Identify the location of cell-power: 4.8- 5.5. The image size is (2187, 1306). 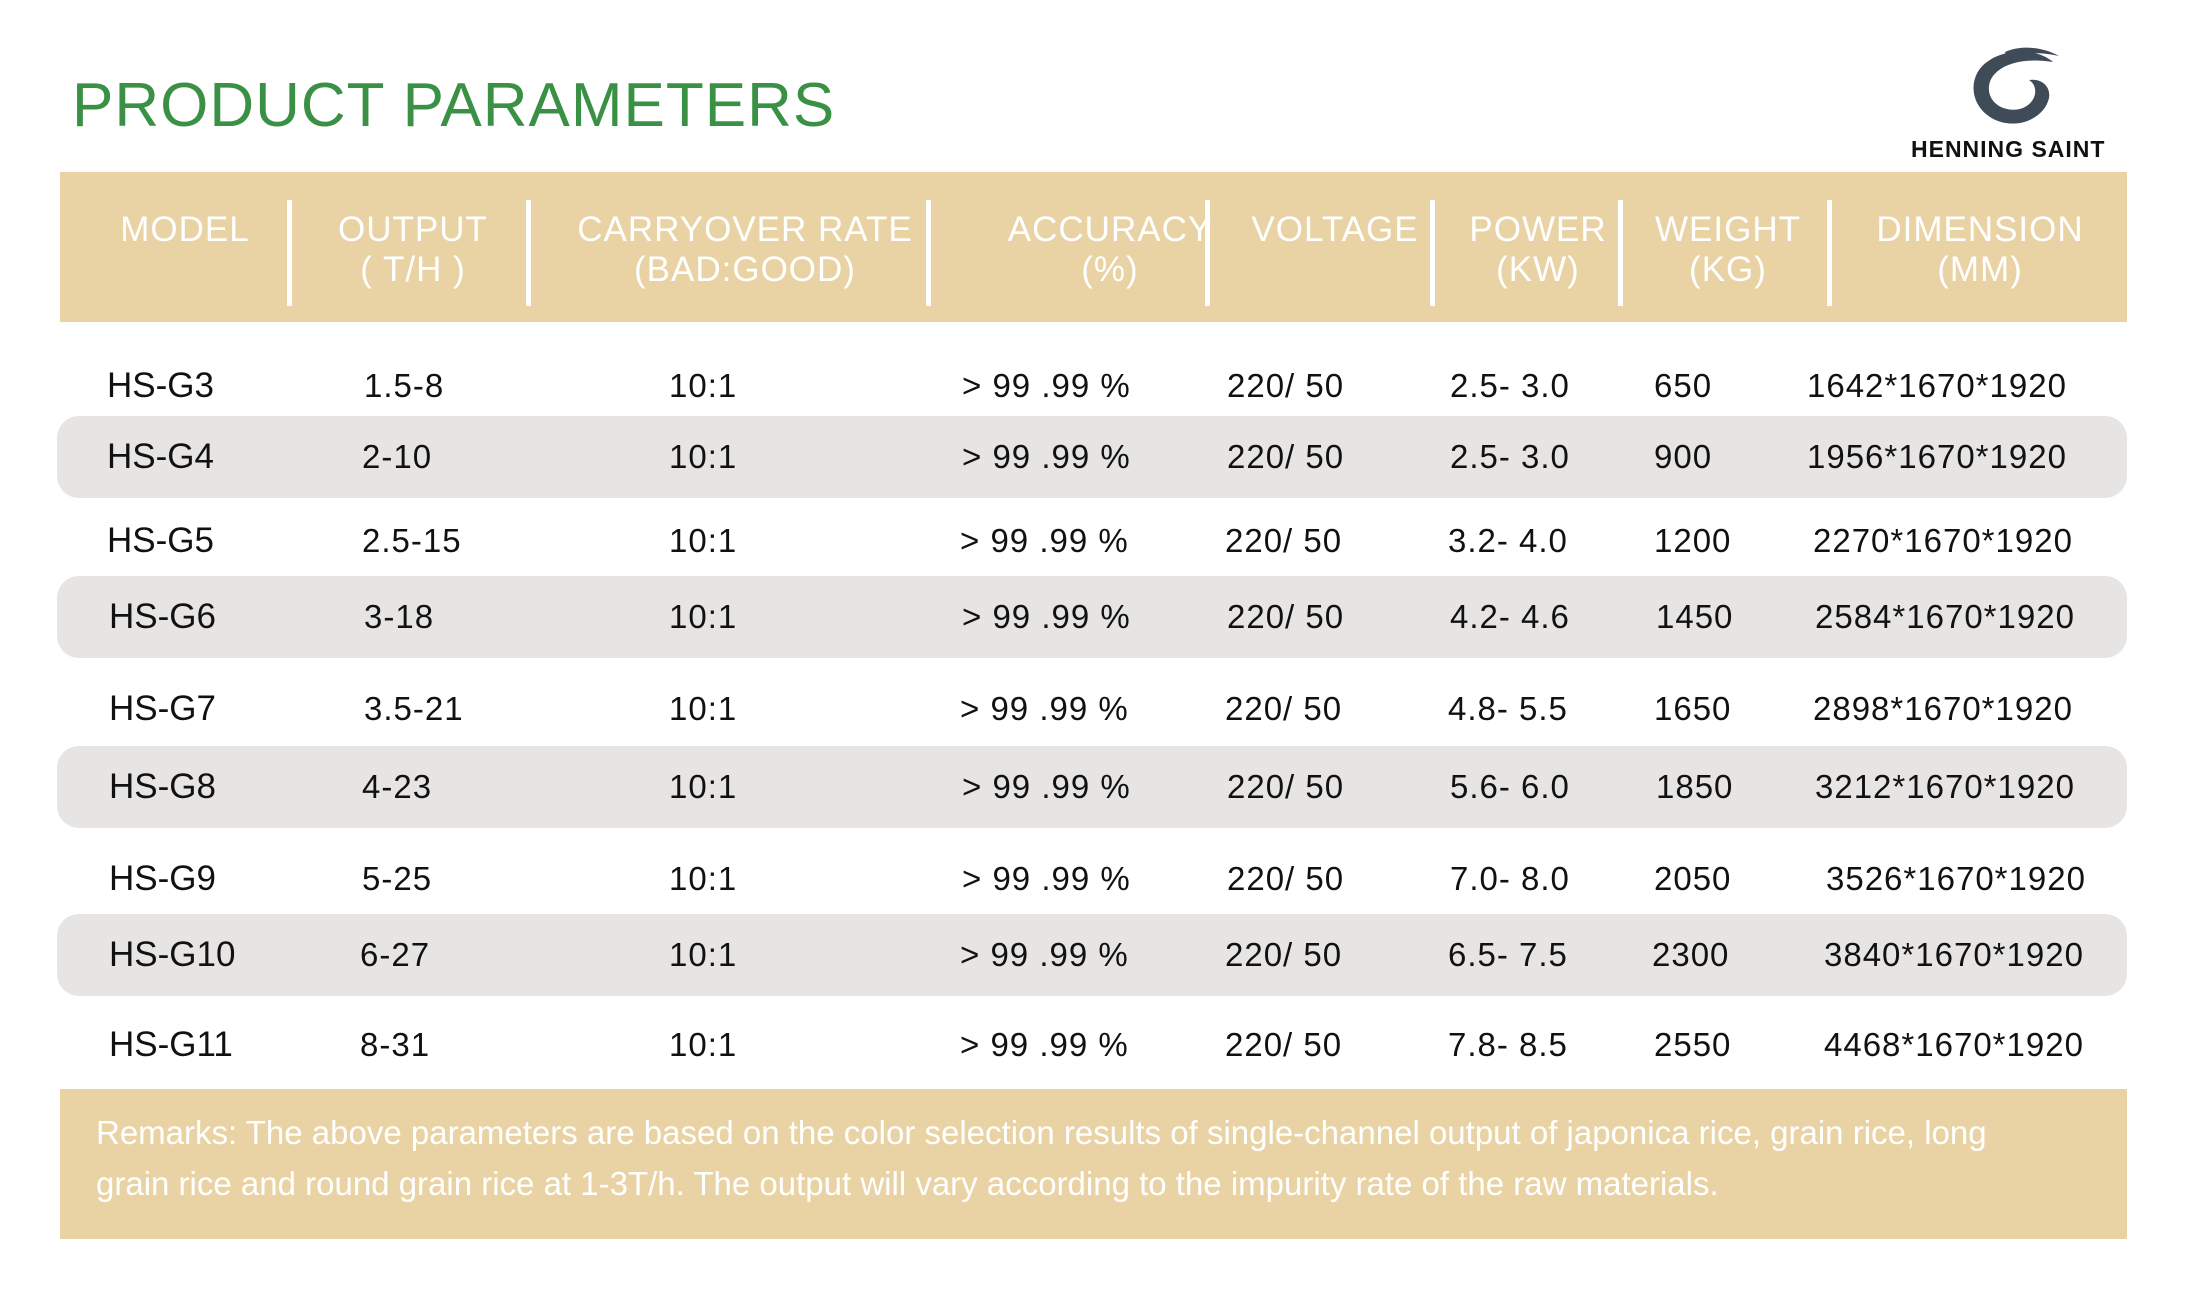
(1508, 708).